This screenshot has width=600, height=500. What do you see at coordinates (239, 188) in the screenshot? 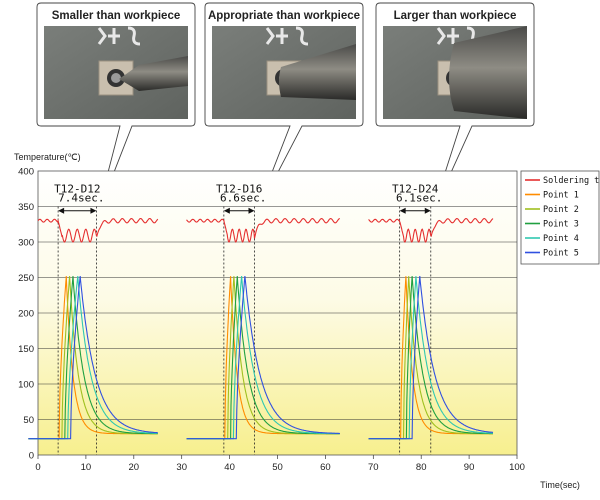
I see `group-label: T12-D16` at bounding box center [239, 188].